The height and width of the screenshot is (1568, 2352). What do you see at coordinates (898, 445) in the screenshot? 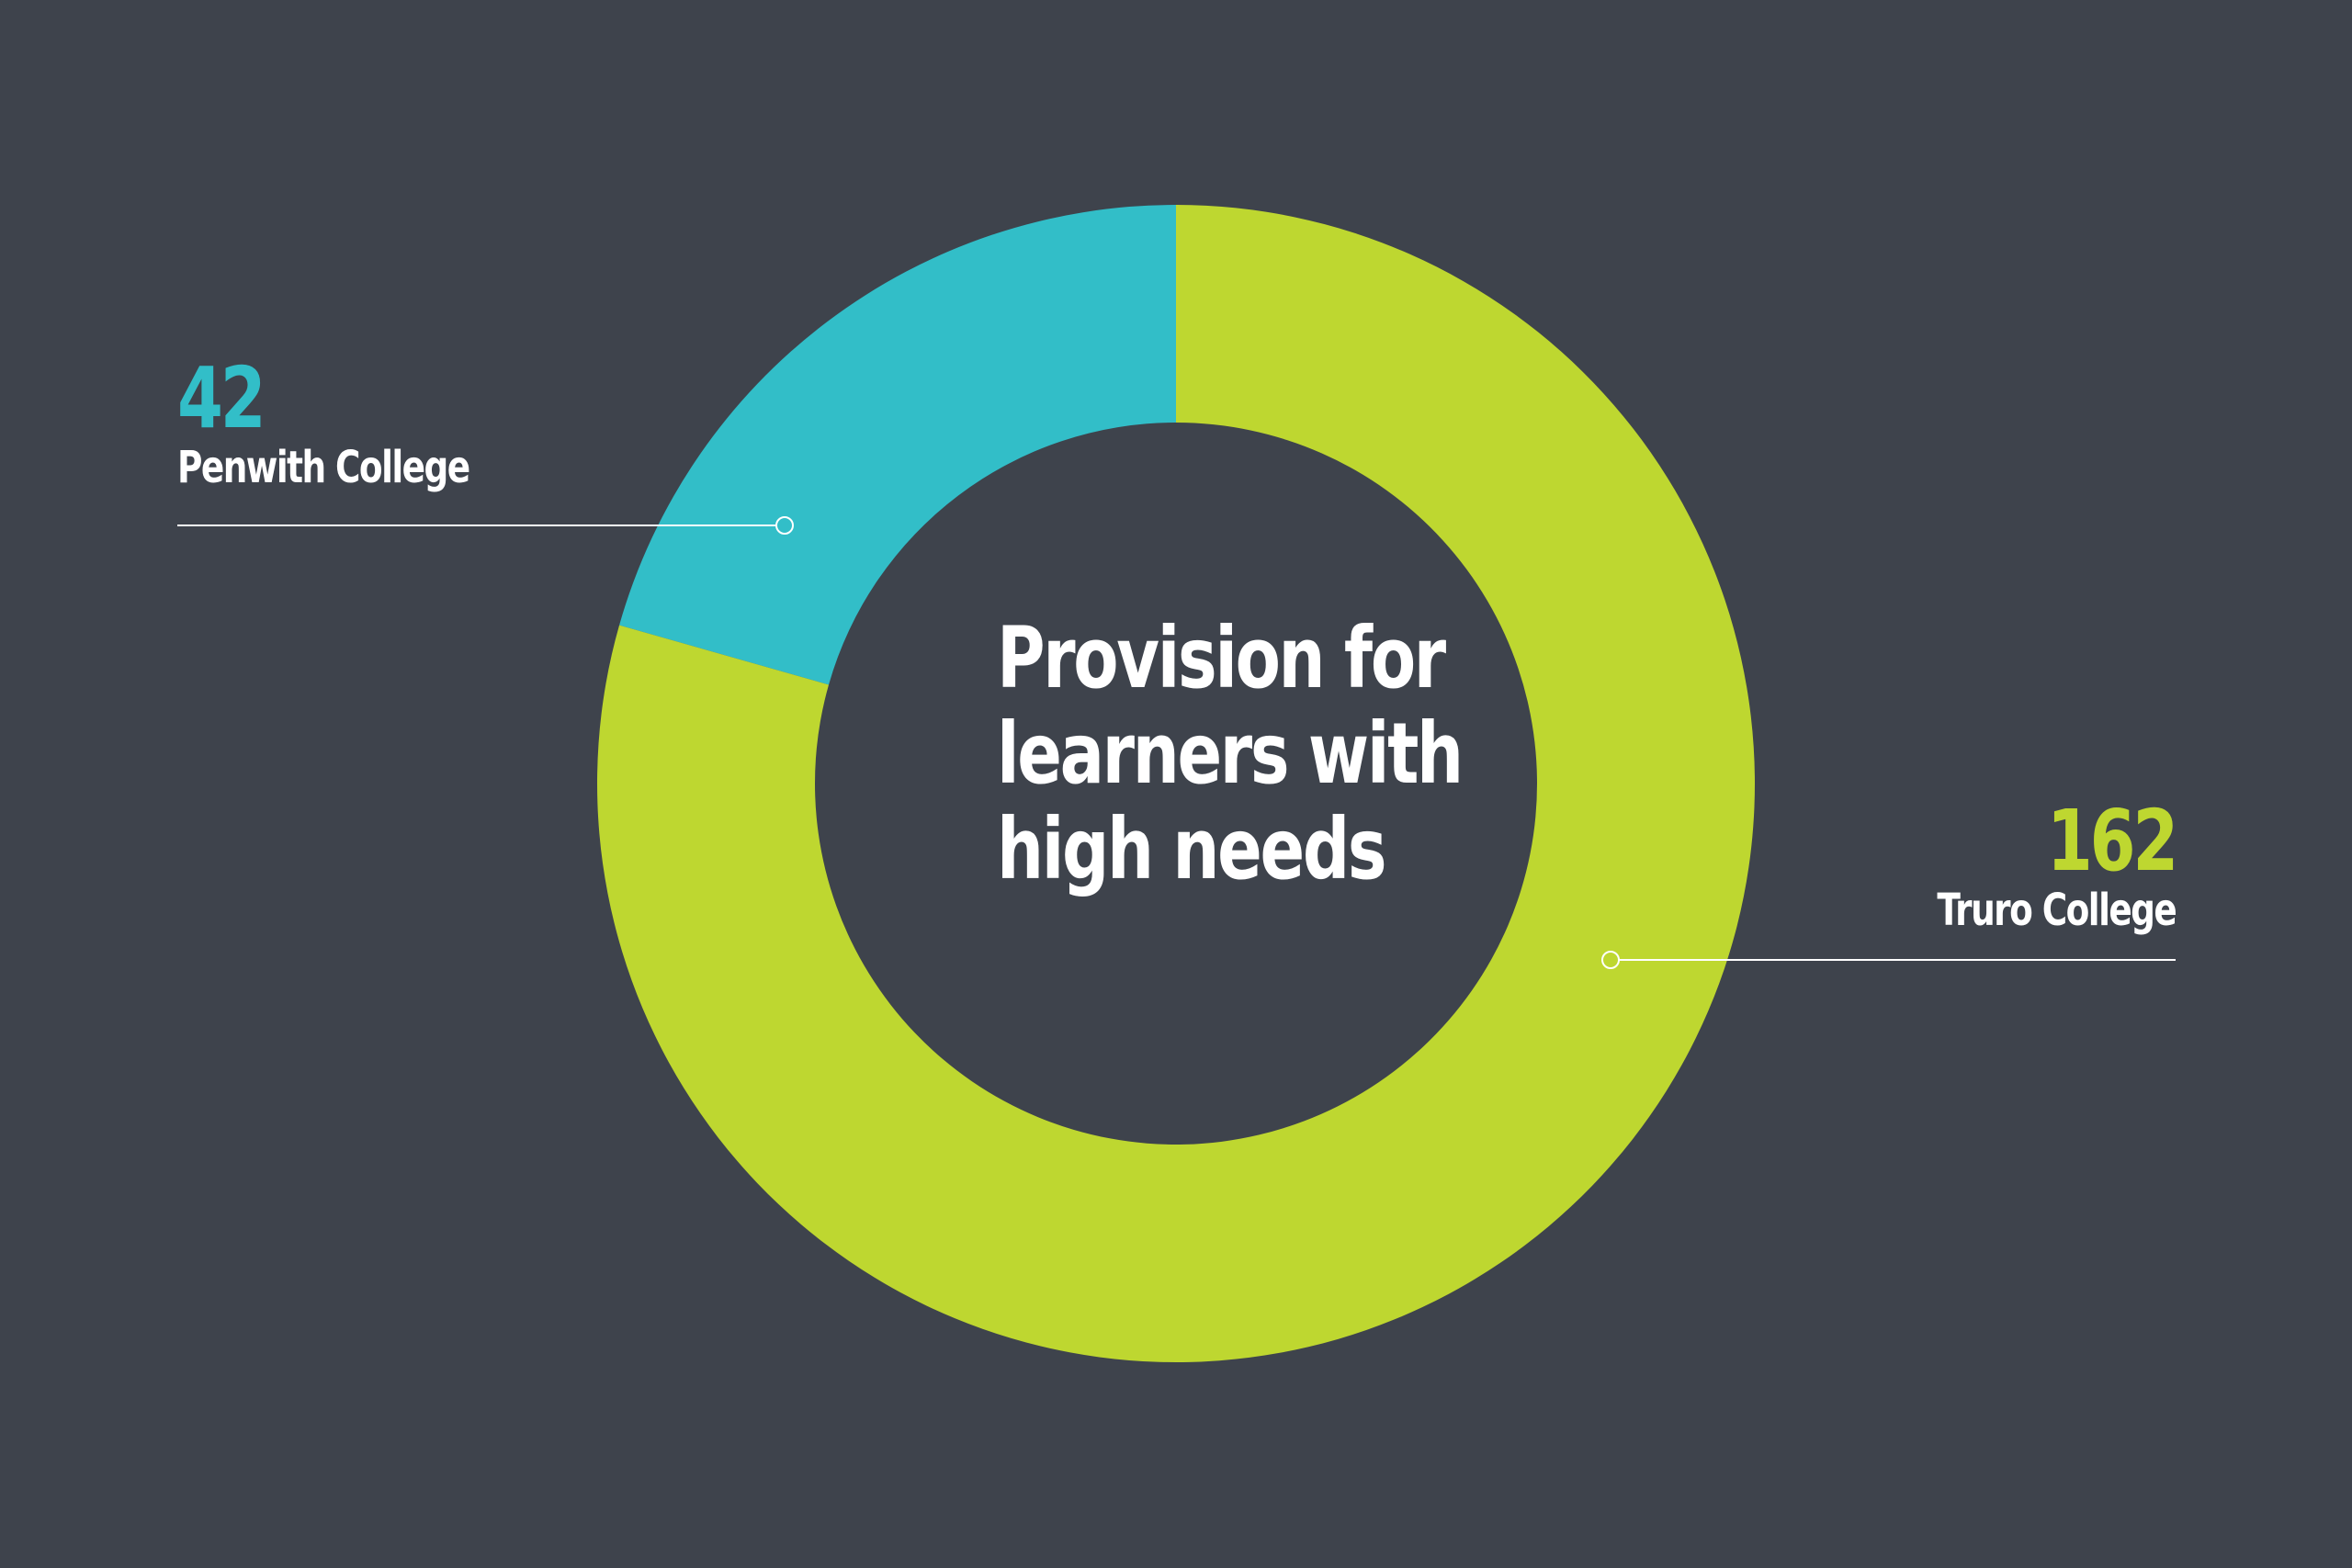
I see `donut-slice-penwith` at bounding box center [898, 445].